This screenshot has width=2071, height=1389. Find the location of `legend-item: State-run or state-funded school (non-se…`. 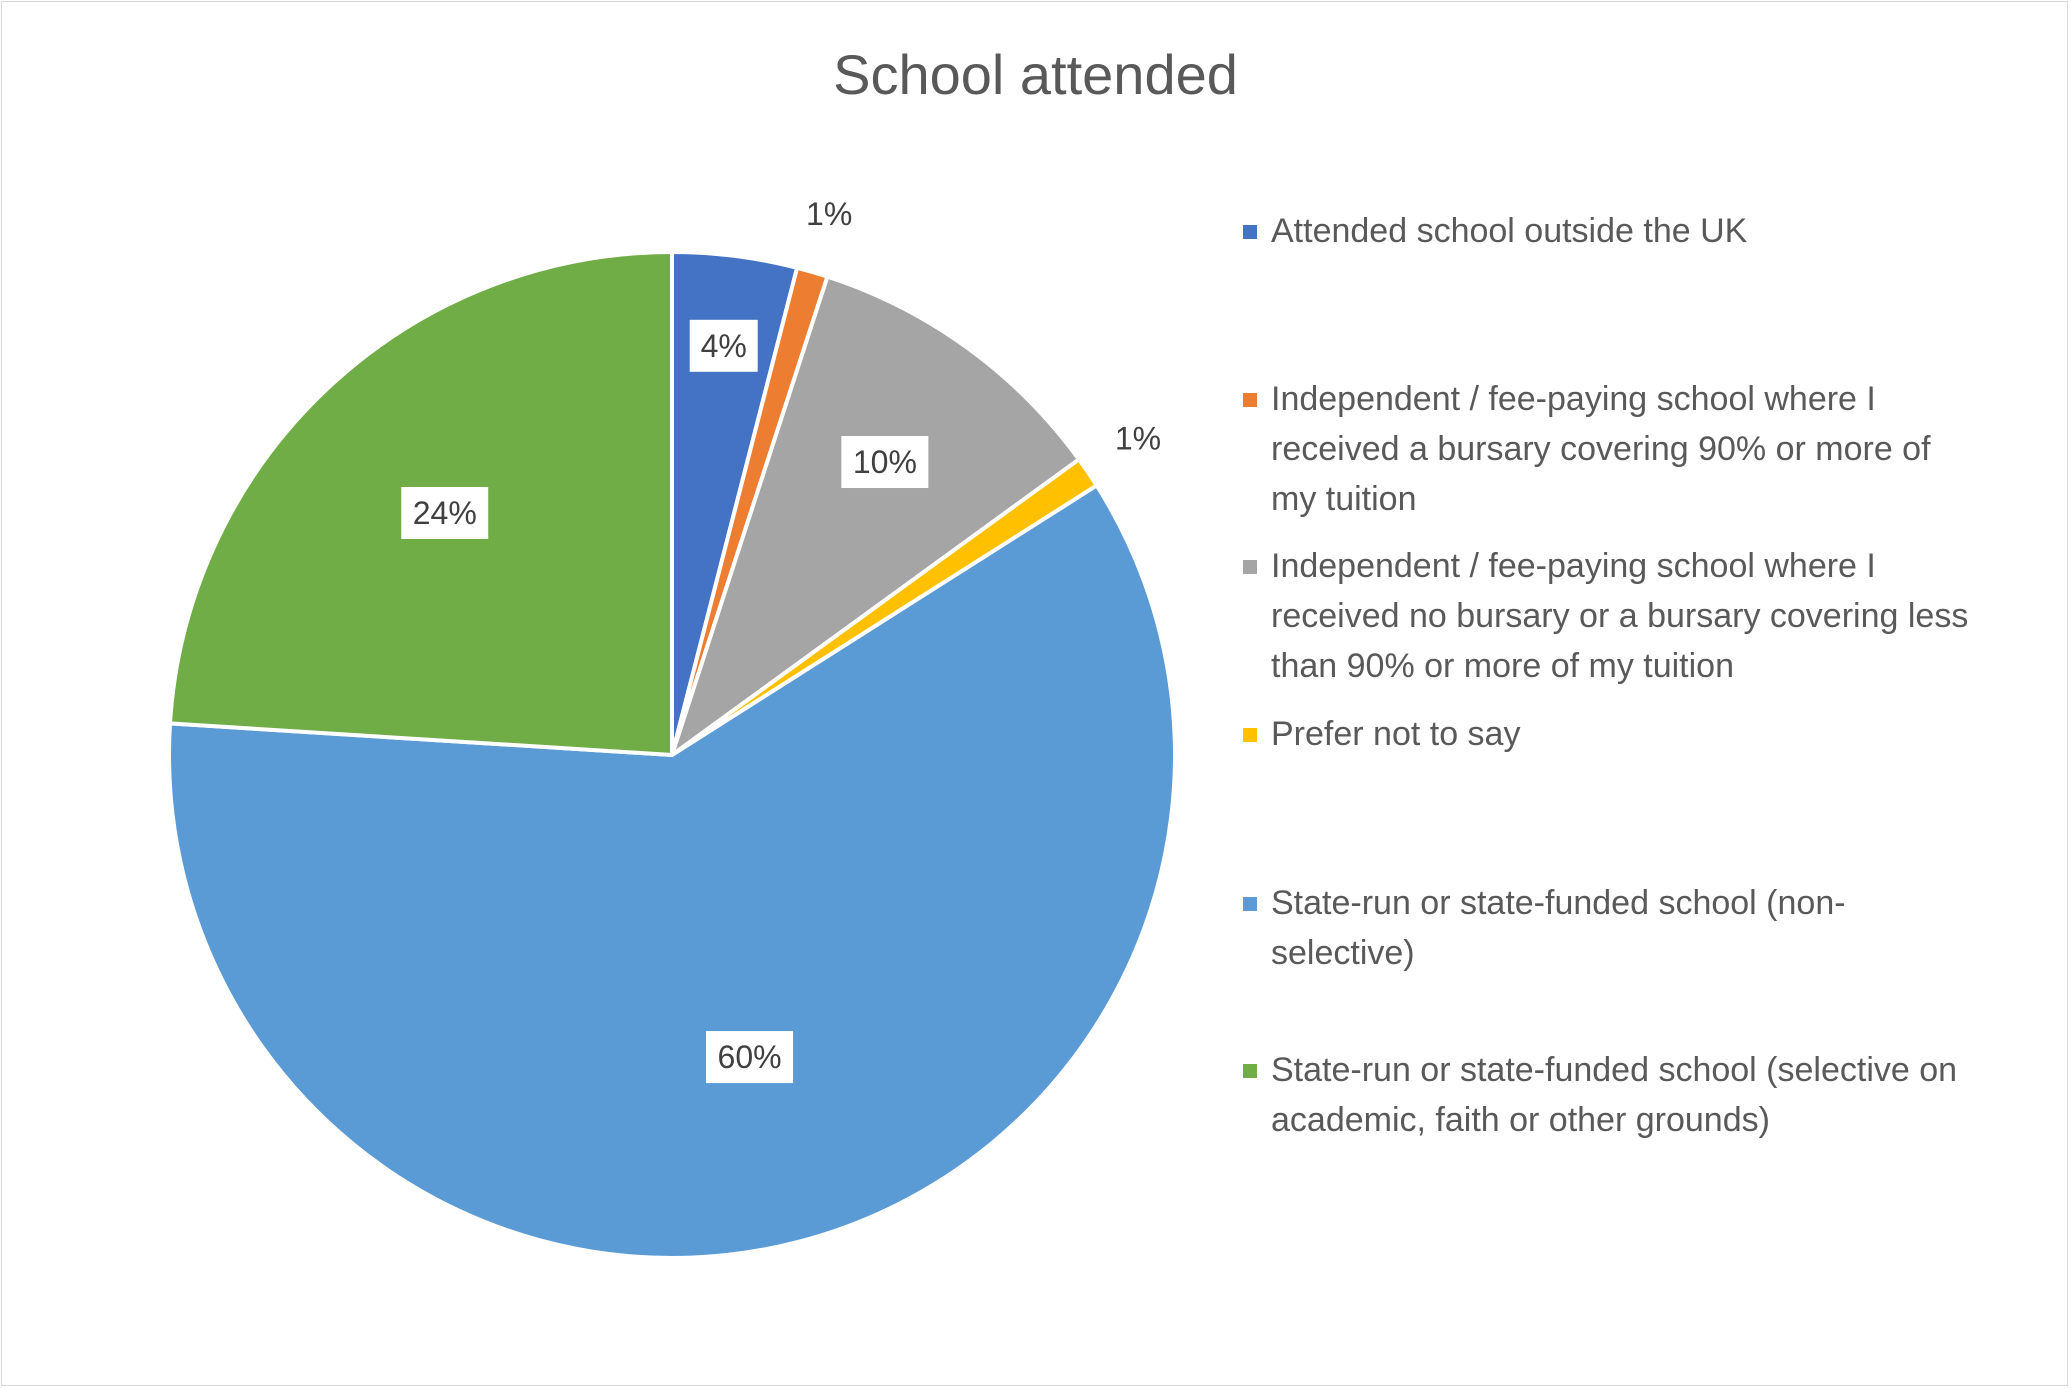

legend-item: State-run or state-funded school (non-se… is located at coordinates (1607, 928).